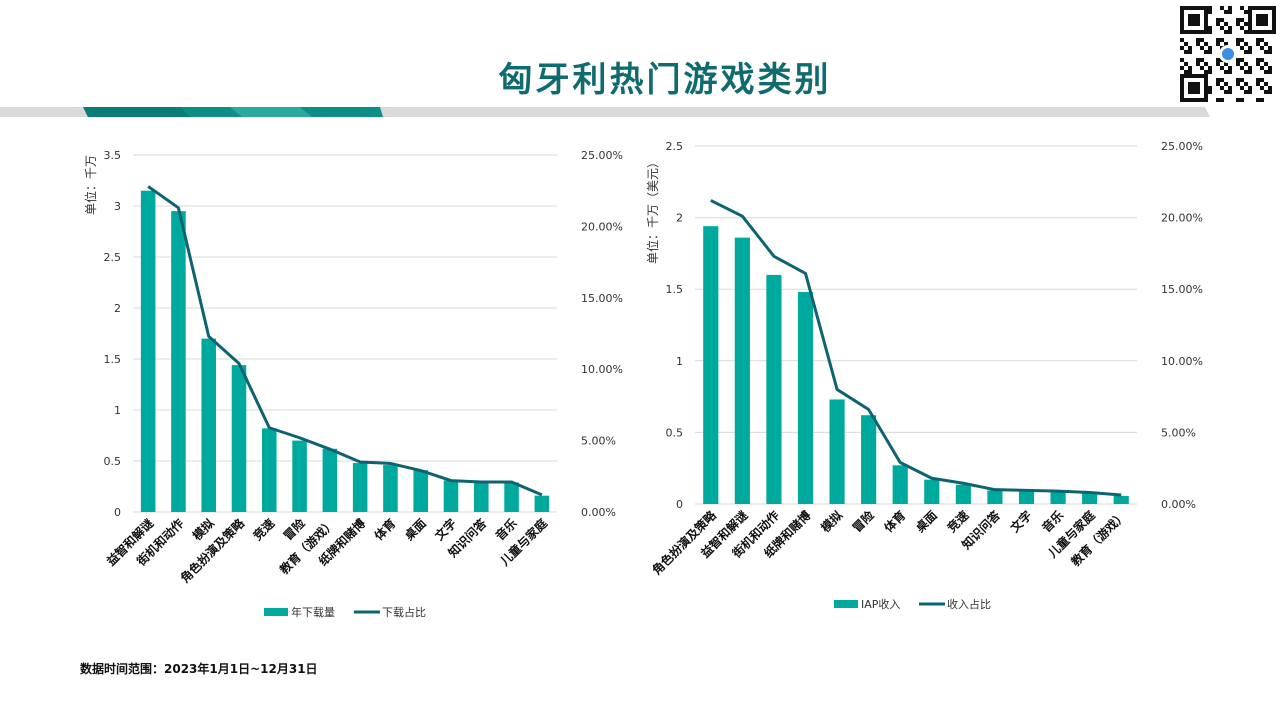 Image resolution: width=1280 pixels, height=720 pixels. I want to click on y2-tick-label: 25.00%, so click(602, 155).